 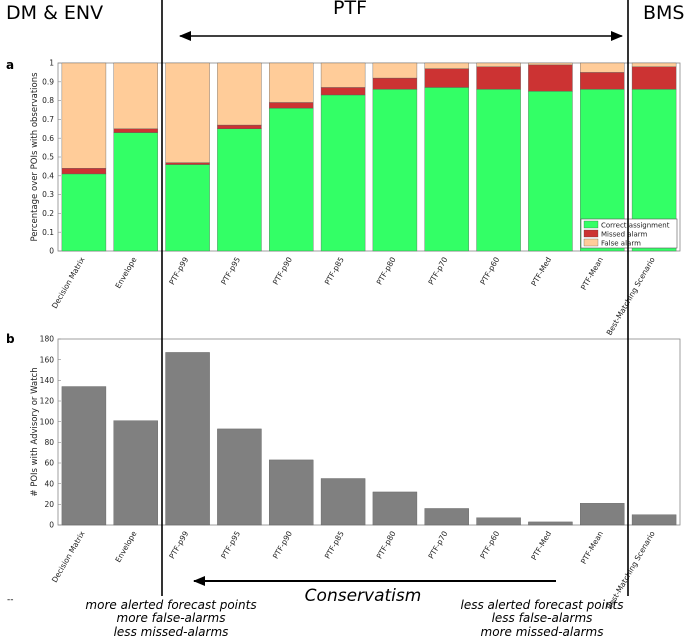 What do you see at coordinates (395, 508) in the screenshot?
I see `bar-count-ptf-p80` at bounding box center [395, 508].